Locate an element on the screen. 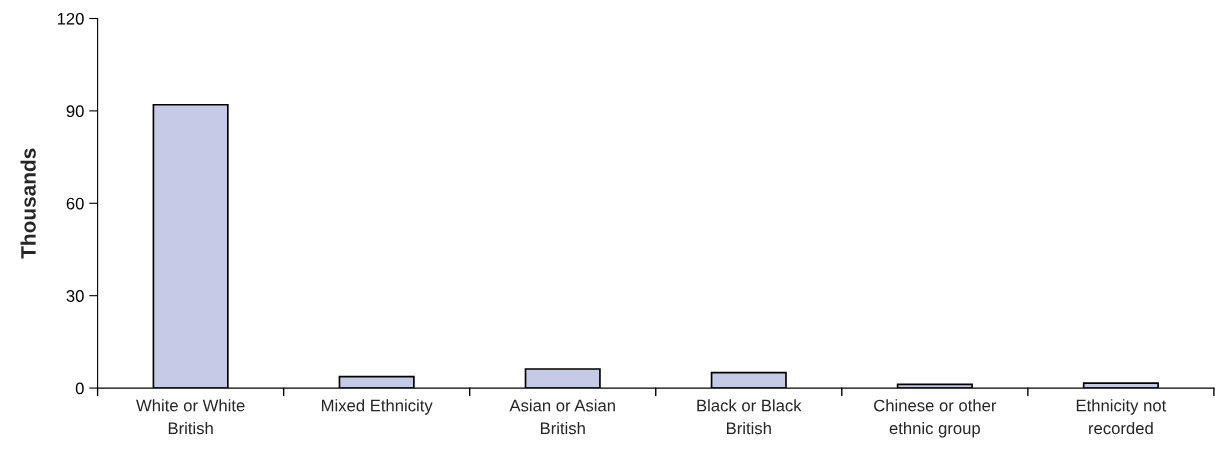 This screenshot has width=1220, height=462. x-tick-label: Mixed Ethnicity is located at coordinates (377, 407).